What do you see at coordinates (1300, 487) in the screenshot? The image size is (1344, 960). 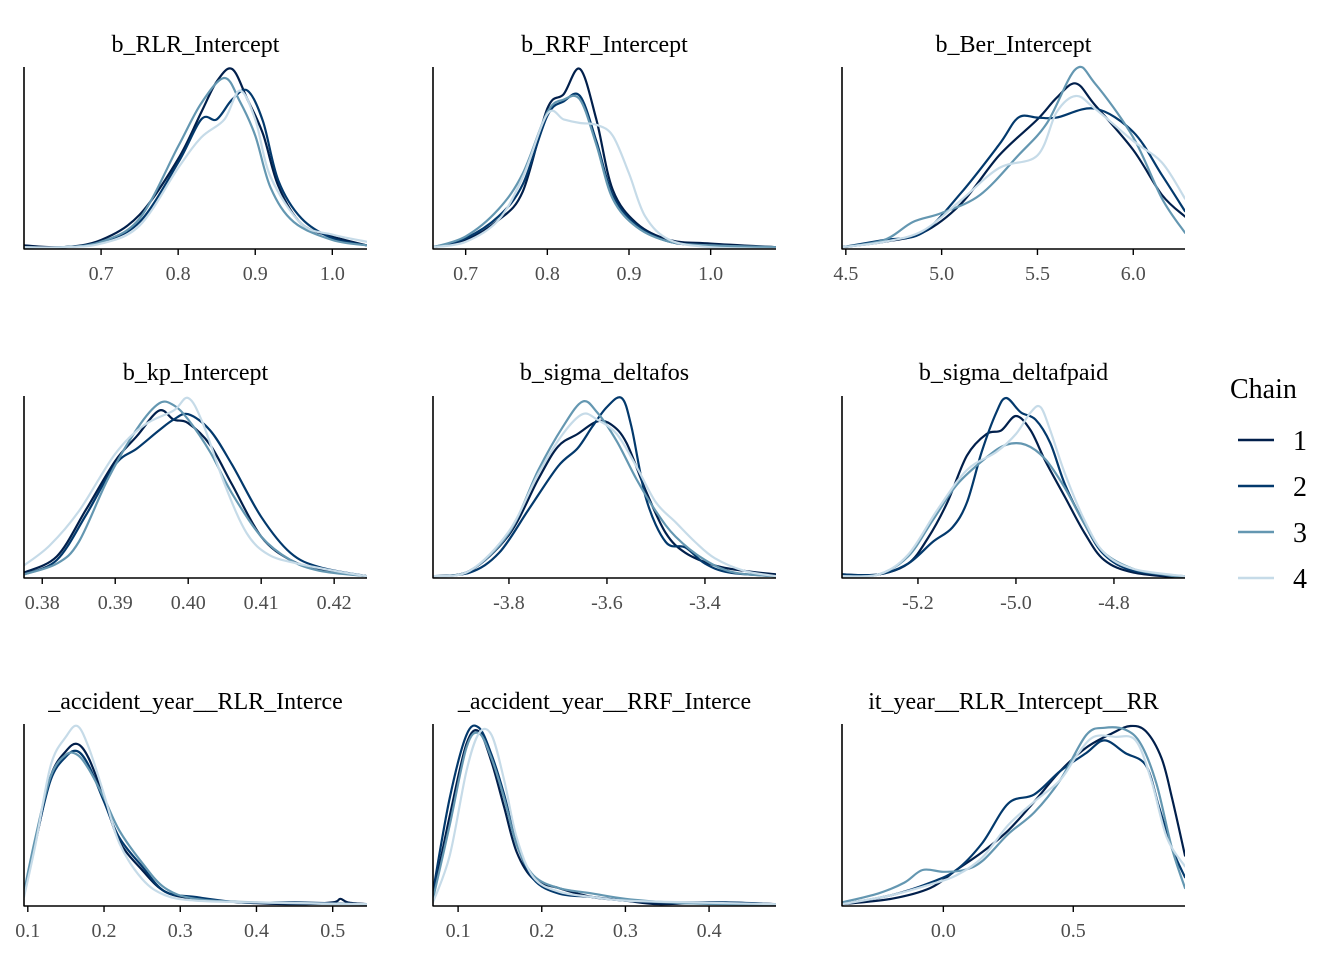 I see `legend-label-chain-2: 2` at bounding box center [1300, 487].